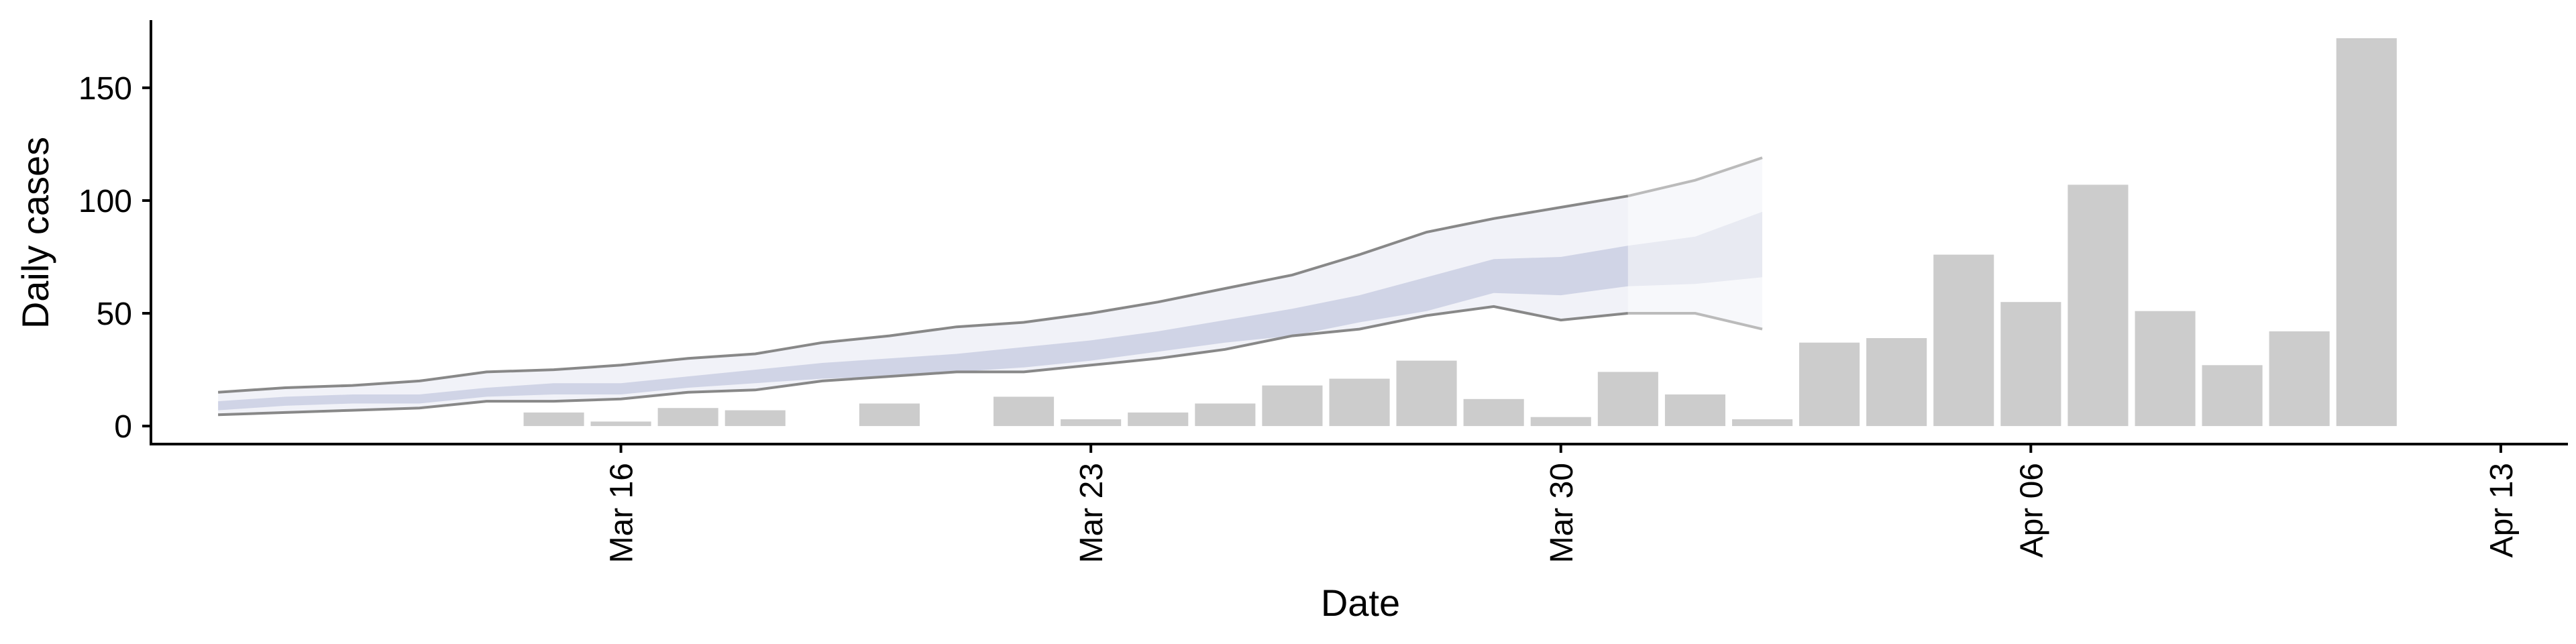 The width and height of the screenshot is (2576, 644). I want to click on forecast-inner-band, so click(1694, 248).